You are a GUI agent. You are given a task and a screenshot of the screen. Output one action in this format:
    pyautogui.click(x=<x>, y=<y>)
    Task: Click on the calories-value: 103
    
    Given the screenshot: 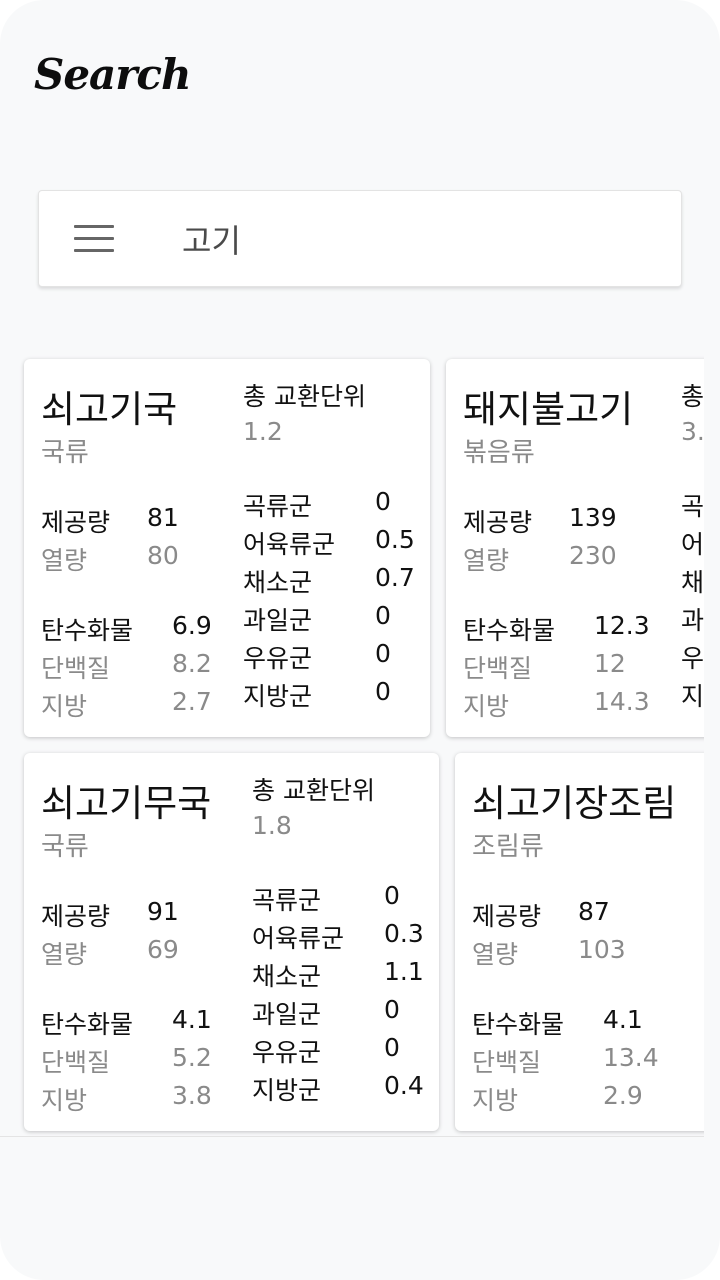 What is the action you would take?
    pyautogui.click(x=602, y=949)
    